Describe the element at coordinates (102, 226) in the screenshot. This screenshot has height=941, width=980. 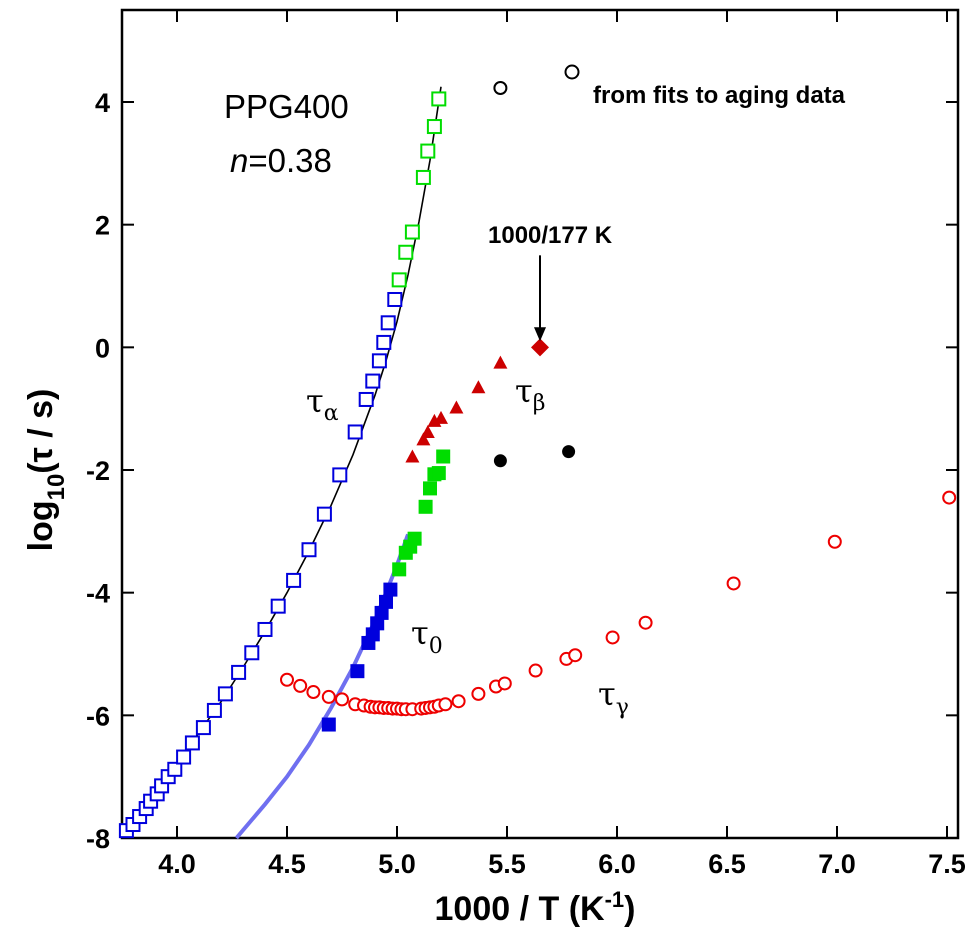
I see `y-tick-label: 2` at that location.